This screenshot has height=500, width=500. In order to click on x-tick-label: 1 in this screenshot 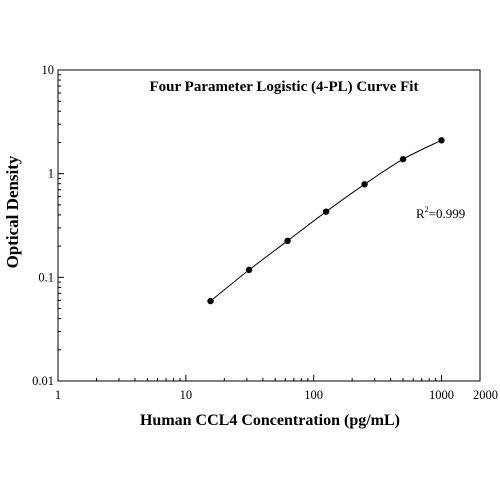, I will do `click(58, 395)`.